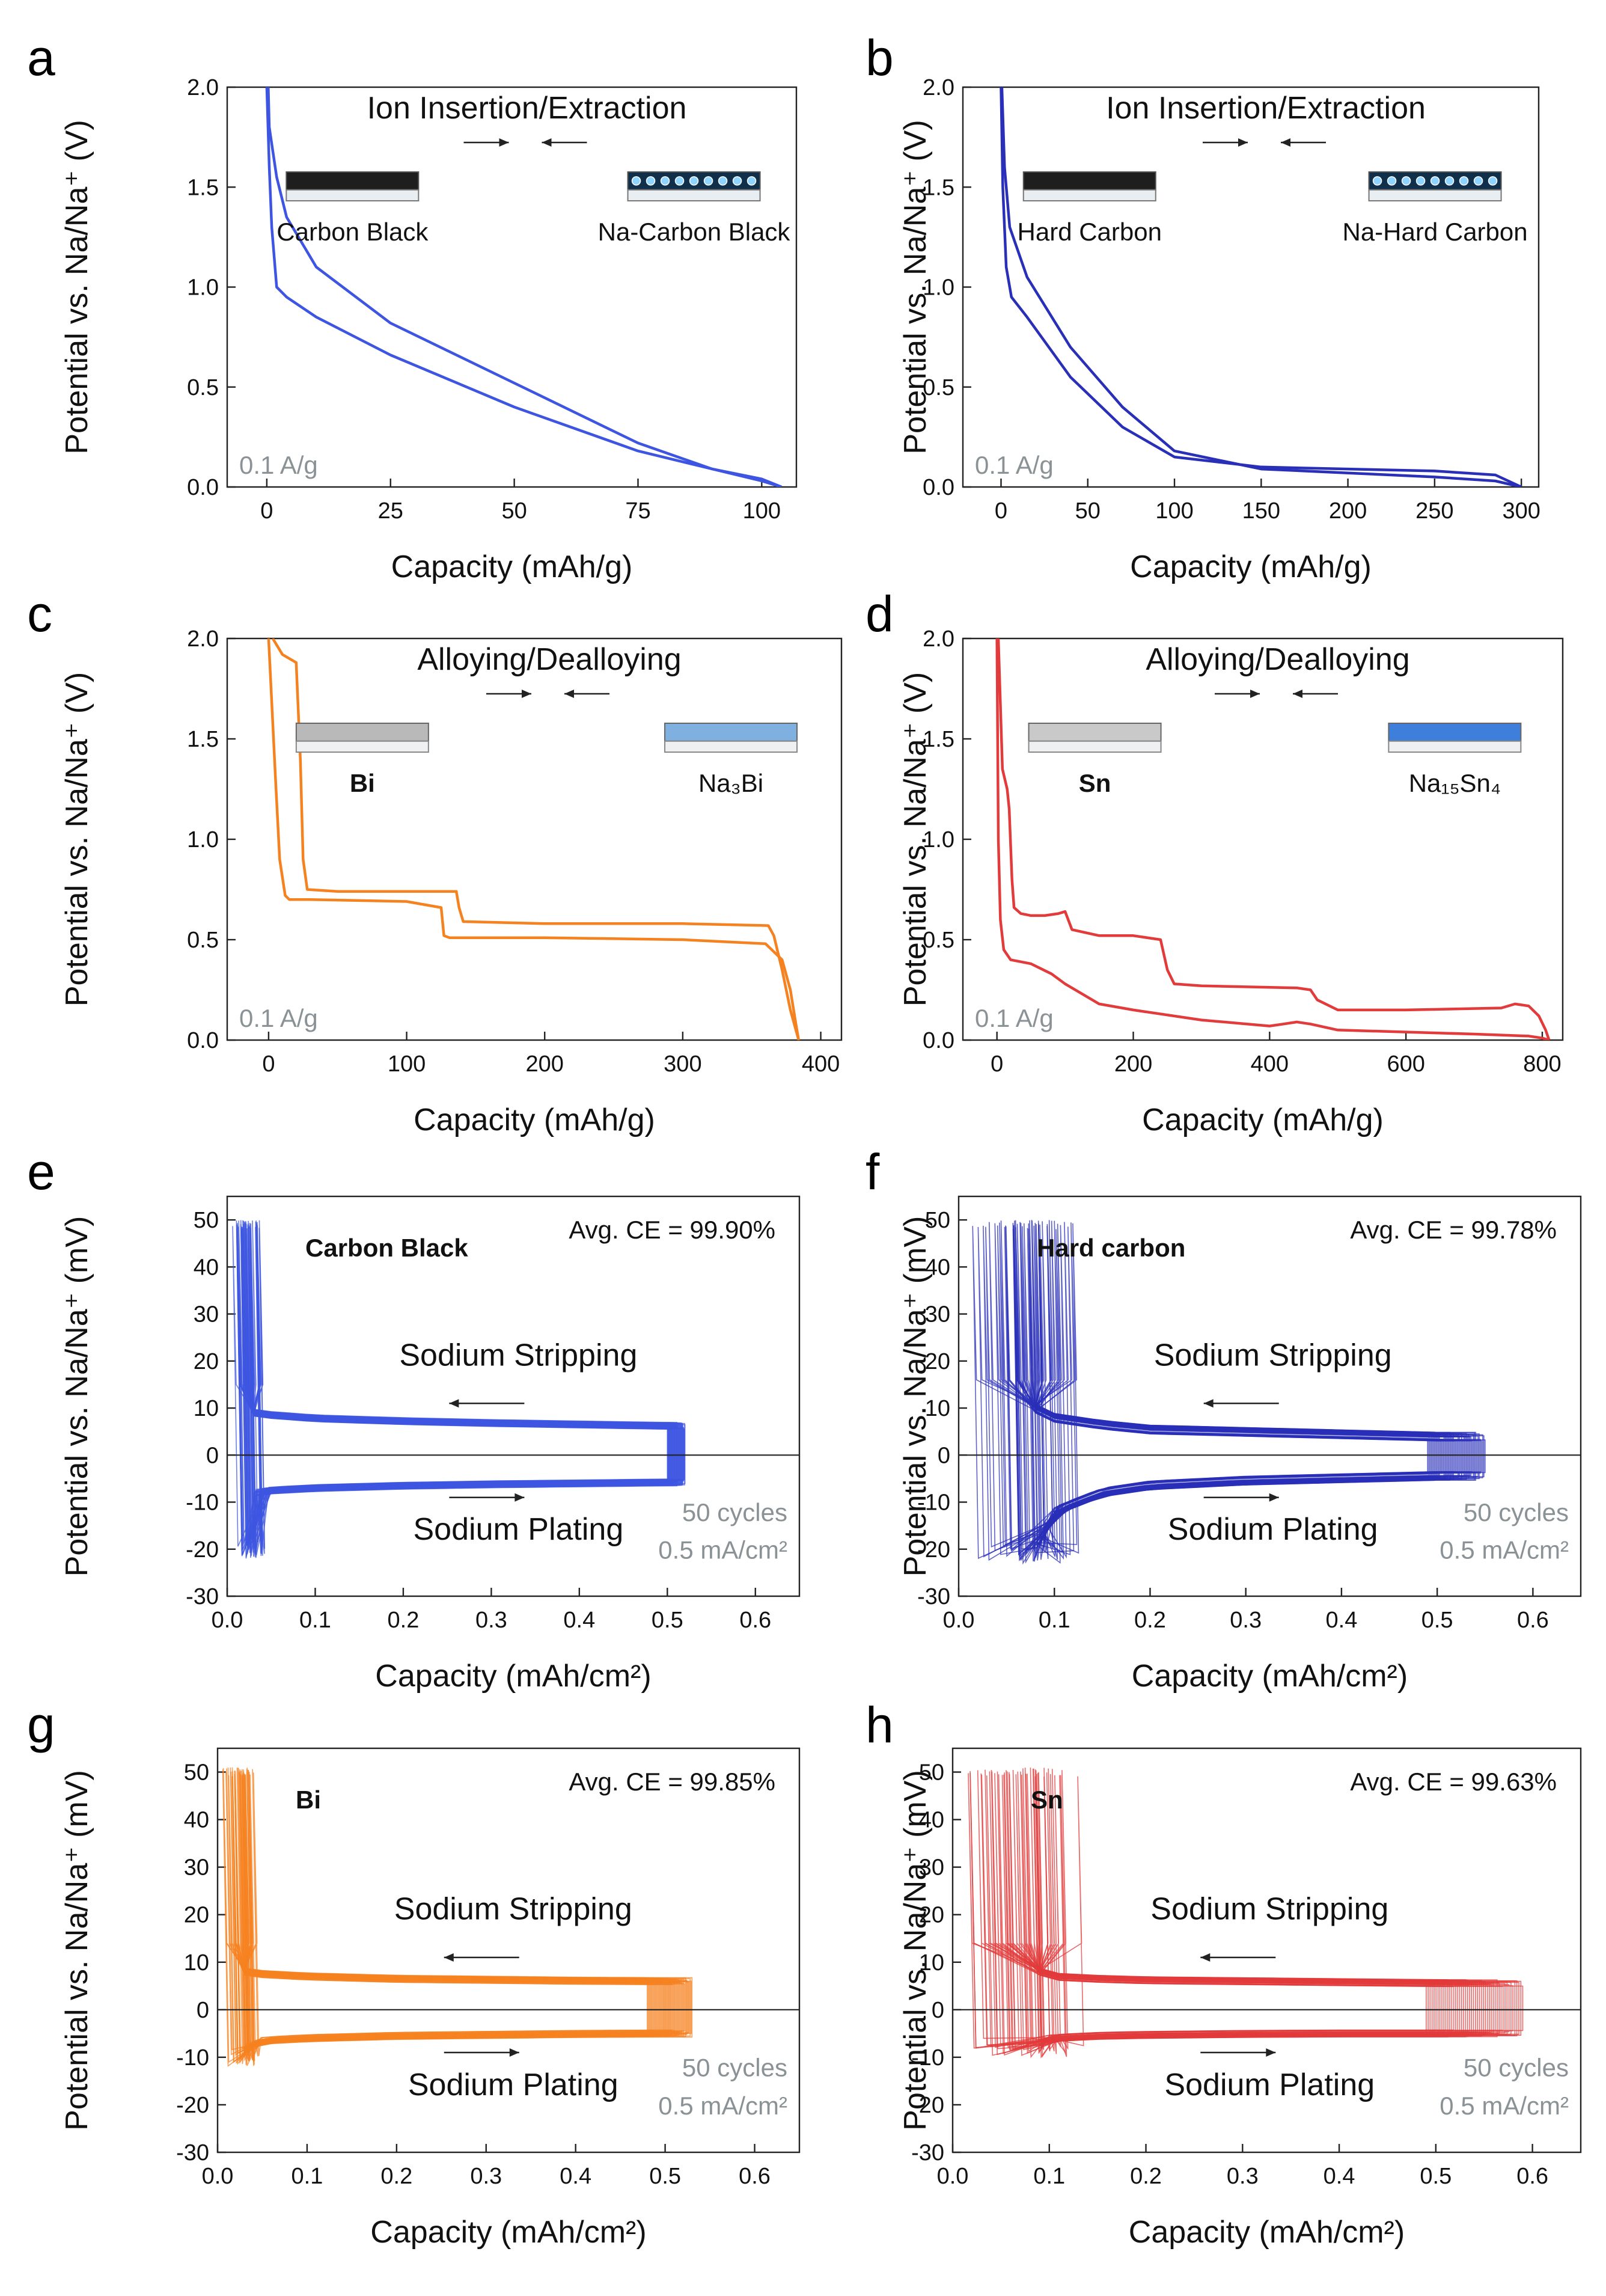 The width and height of the screenshot is (1606, 2296). Describe the element at coordinates (202, 1550) in the screenshot. I see `y-tick-label: -20` at that location.